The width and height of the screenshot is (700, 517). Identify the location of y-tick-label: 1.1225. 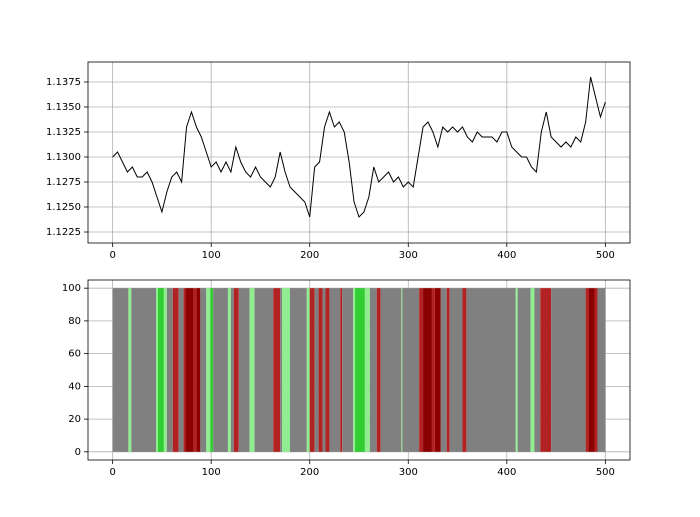
(63, 232).